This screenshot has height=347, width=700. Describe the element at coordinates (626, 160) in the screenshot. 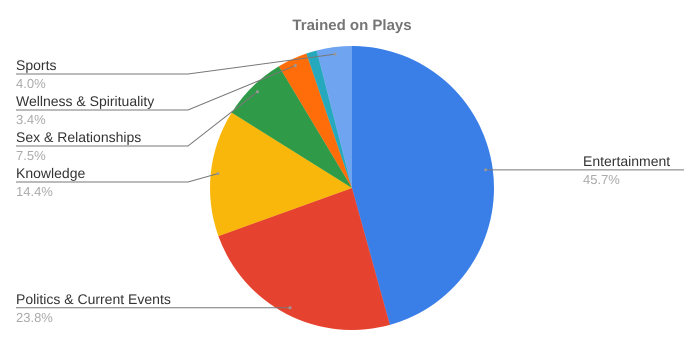

I see `slice-label: Entertainment` at that location.